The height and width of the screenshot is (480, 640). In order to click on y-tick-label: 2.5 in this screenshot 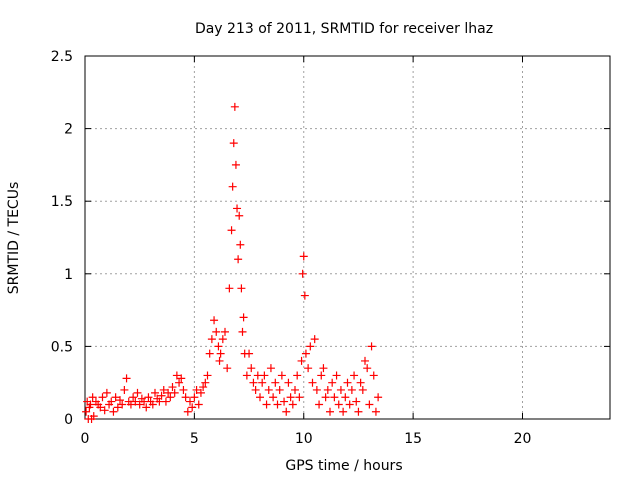, I will do `click(62, 57)`.